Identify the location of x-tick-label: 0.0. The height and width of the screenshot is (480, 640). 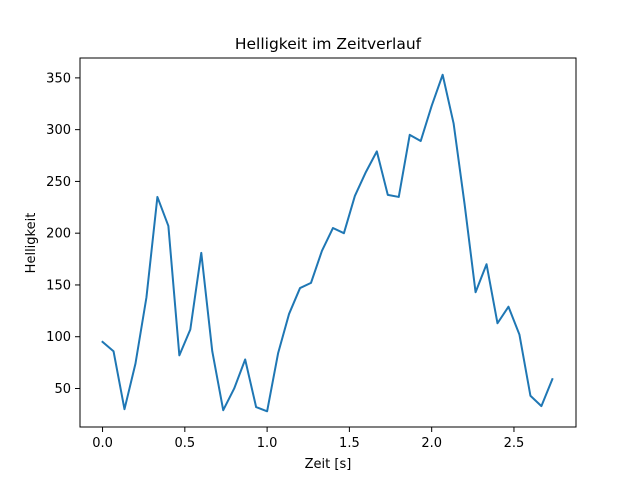
(102, 443).